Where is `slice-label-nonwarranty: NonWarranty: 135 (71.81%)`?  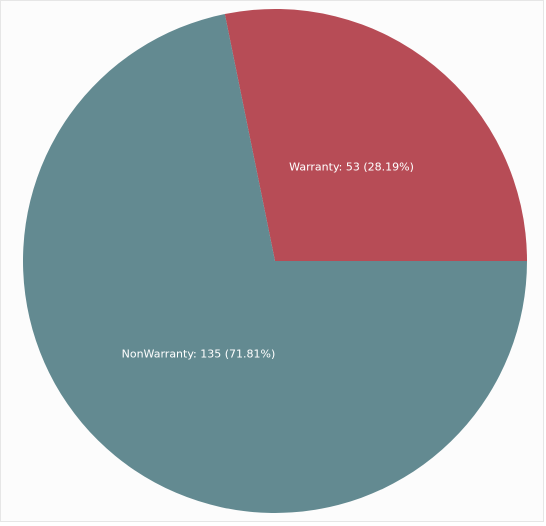 slice-label-nonwarranty: NonWarranty: 135 (71.81%) is located at coordinates (199, 354).